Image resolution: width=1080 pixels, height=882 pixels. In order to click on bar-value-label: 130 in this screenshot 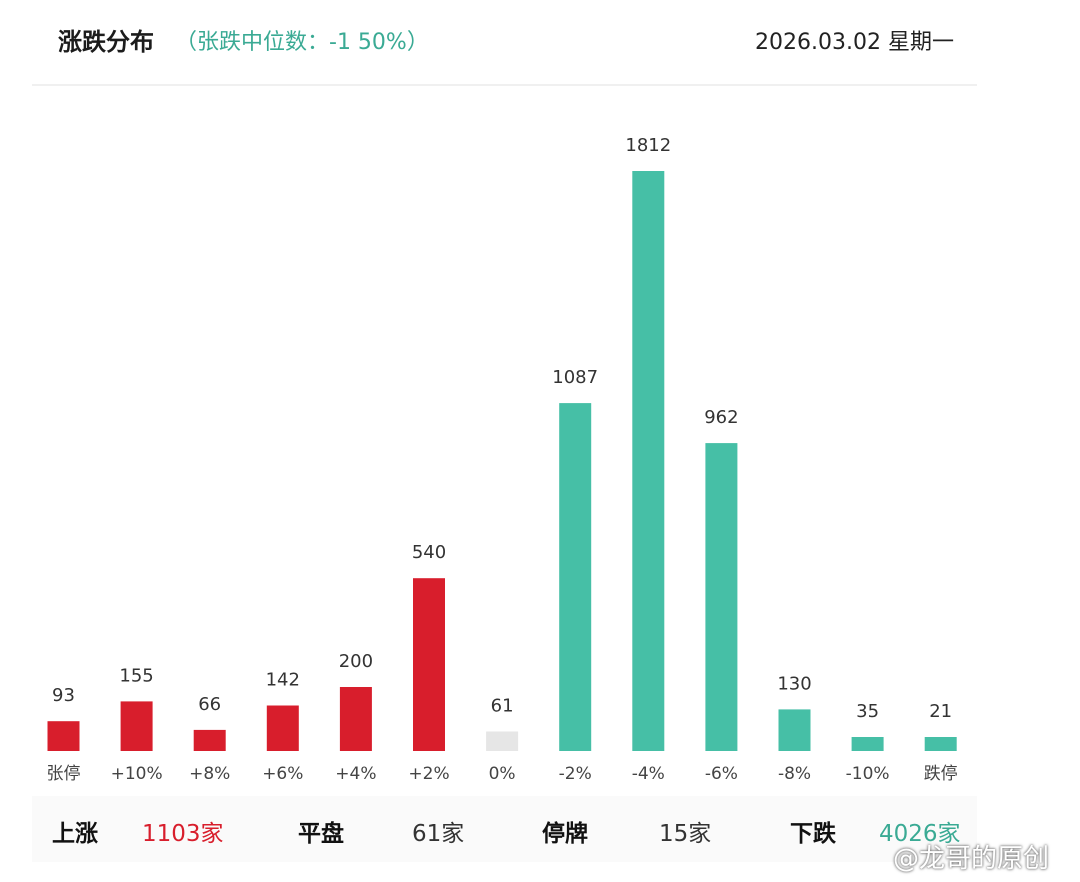, I will do `click(794, 683)`.